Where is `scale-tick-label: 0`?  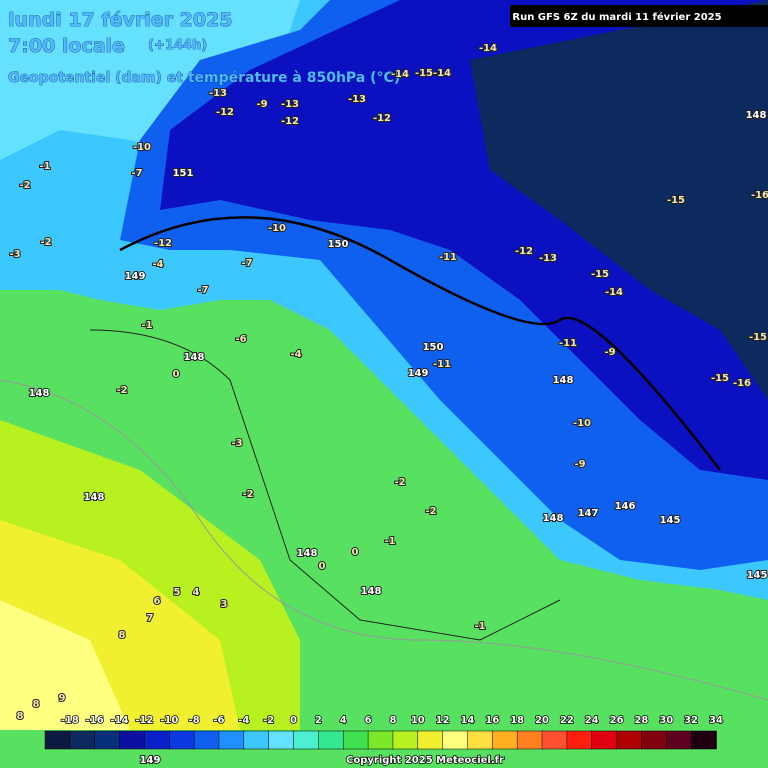
scale-tick-label: 0 is located at coordinates (293, 720).